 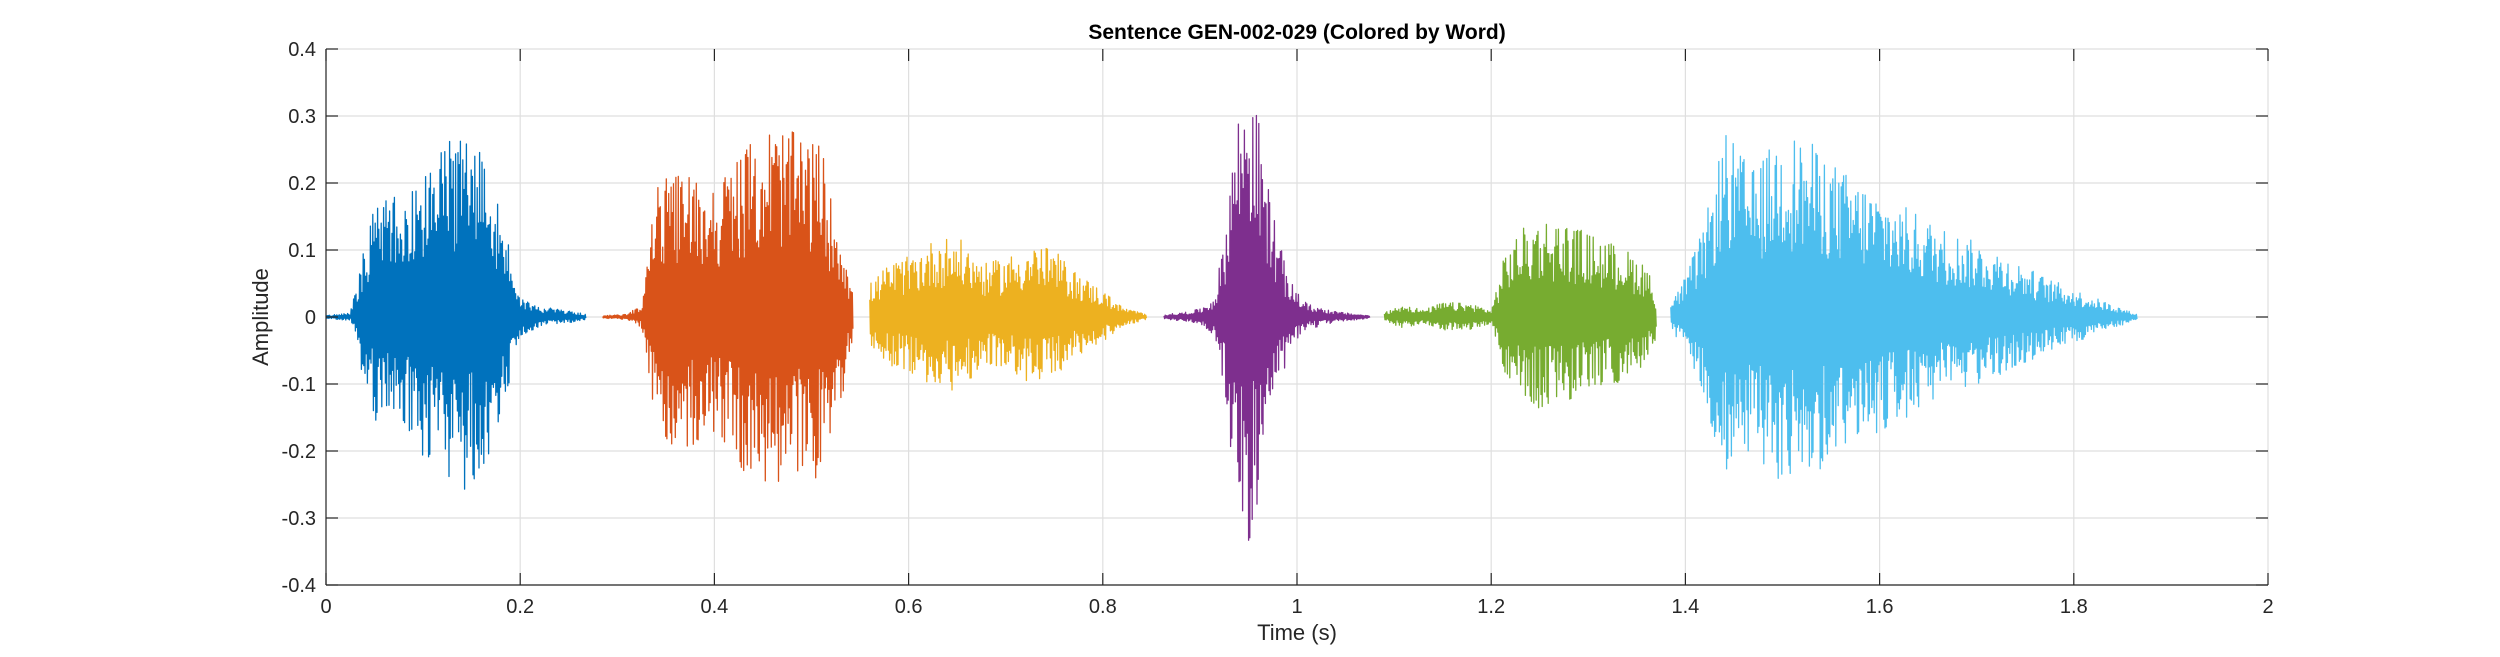 What do you see at coordinates (302, 117) in the screenshot?
I see `y-tick-label: 0.3` at bounding box center [302, 117].